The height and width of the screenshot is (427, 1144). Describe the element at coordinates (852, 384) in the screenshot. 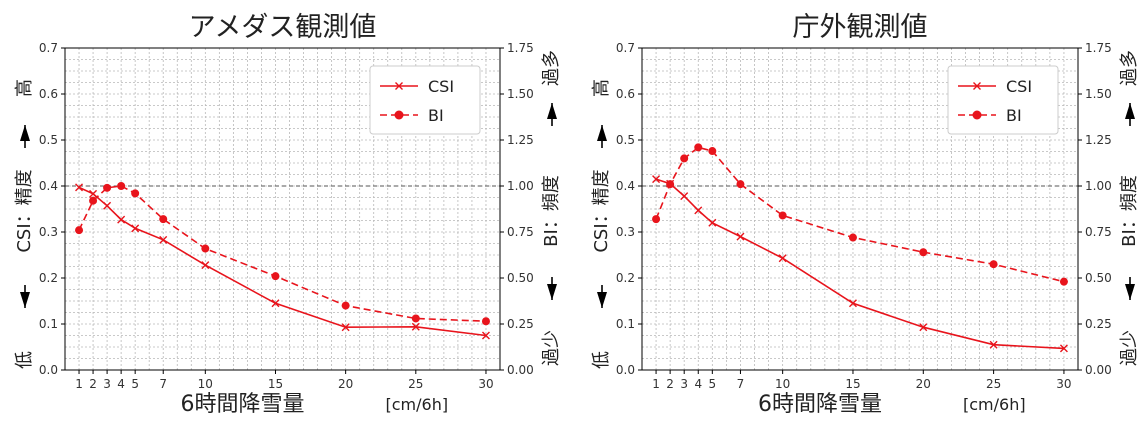

I see `x-tick-label: 15` at that location.